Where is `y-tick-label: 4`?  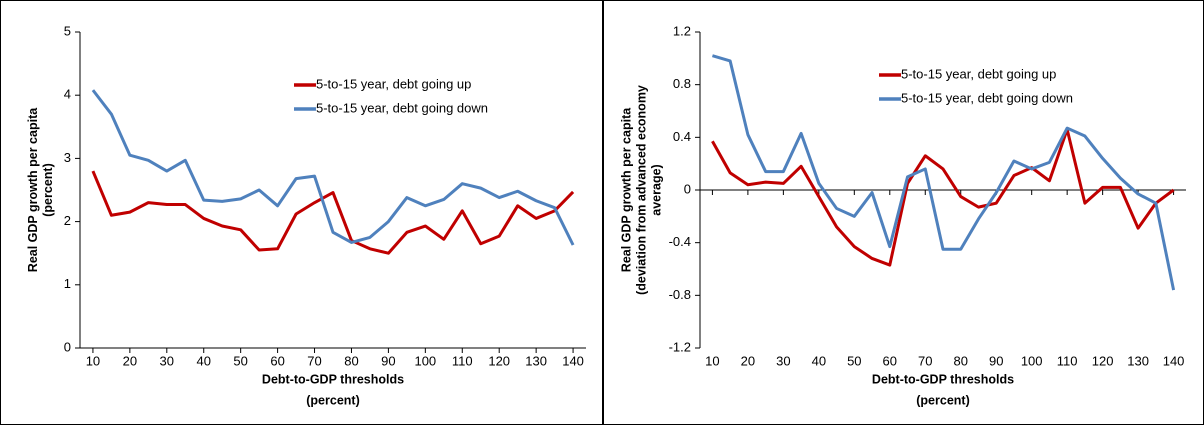 y-tick-label: 4 is located at coordinates (67, 94).